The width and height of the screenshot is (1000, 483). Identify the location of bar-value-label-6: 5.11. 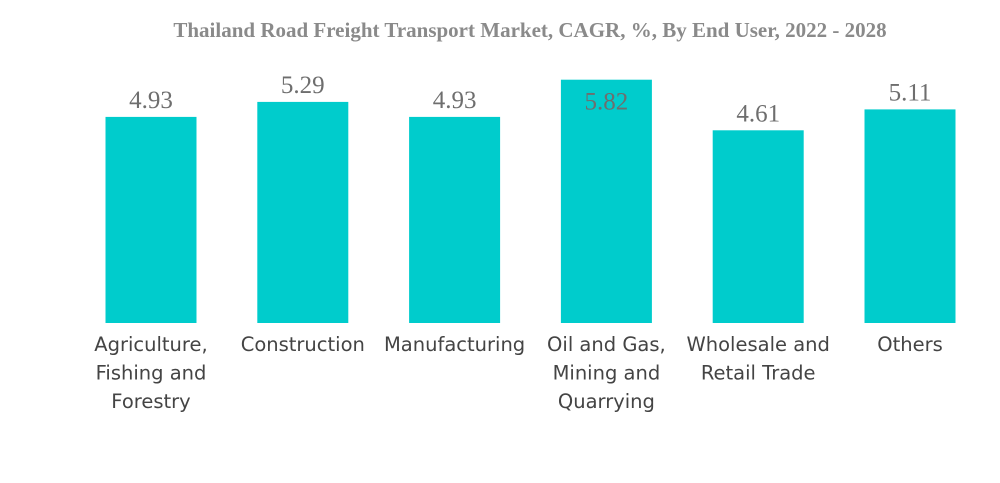
(910, 92).